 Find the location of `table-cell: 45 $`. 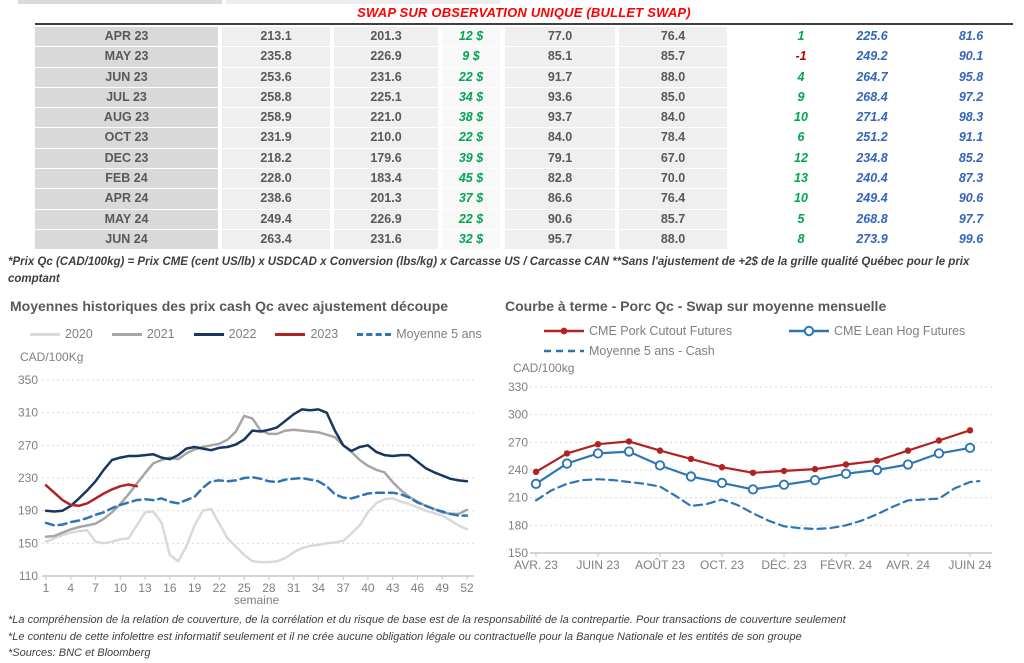

table-cell: 45 $ is located at coordinates (471, 179).